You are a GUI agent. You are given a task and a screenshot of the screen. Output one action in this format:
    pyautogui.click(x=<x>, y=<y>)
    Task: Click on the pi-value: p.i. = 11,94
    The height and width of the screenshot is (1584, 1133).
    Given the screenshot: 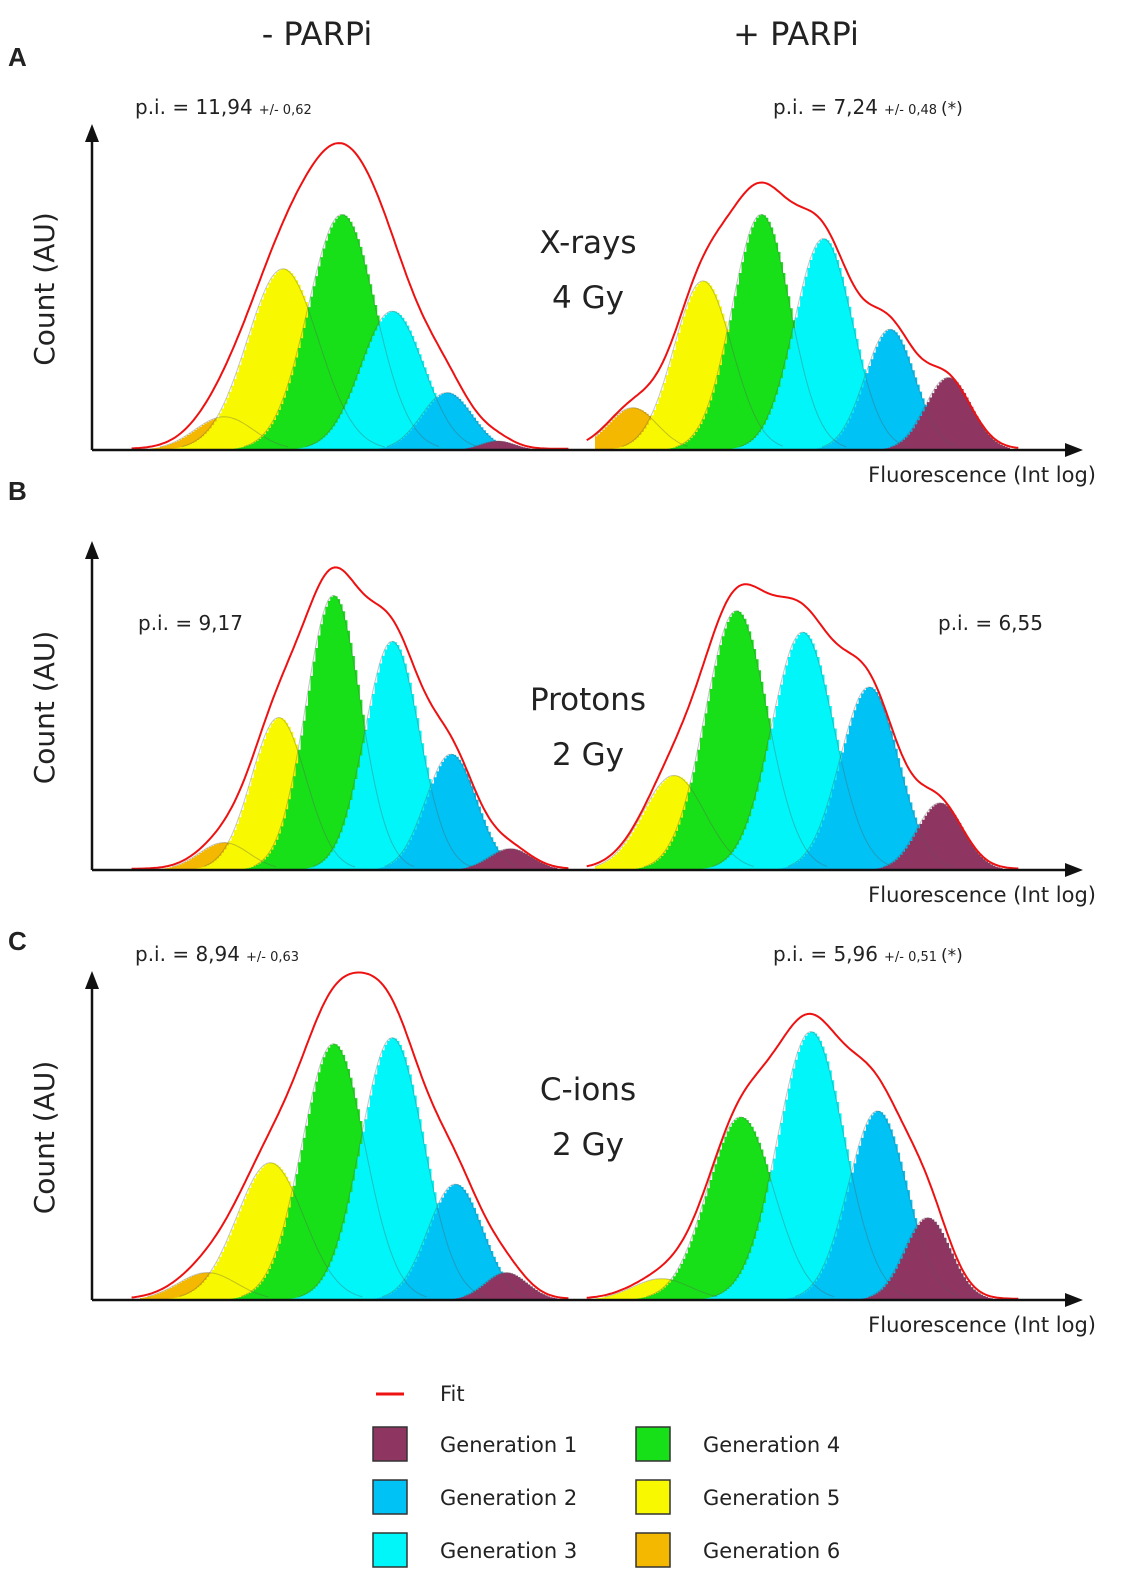 What is the action you would take?
    pyautogui.click(x=194, y=107)
    